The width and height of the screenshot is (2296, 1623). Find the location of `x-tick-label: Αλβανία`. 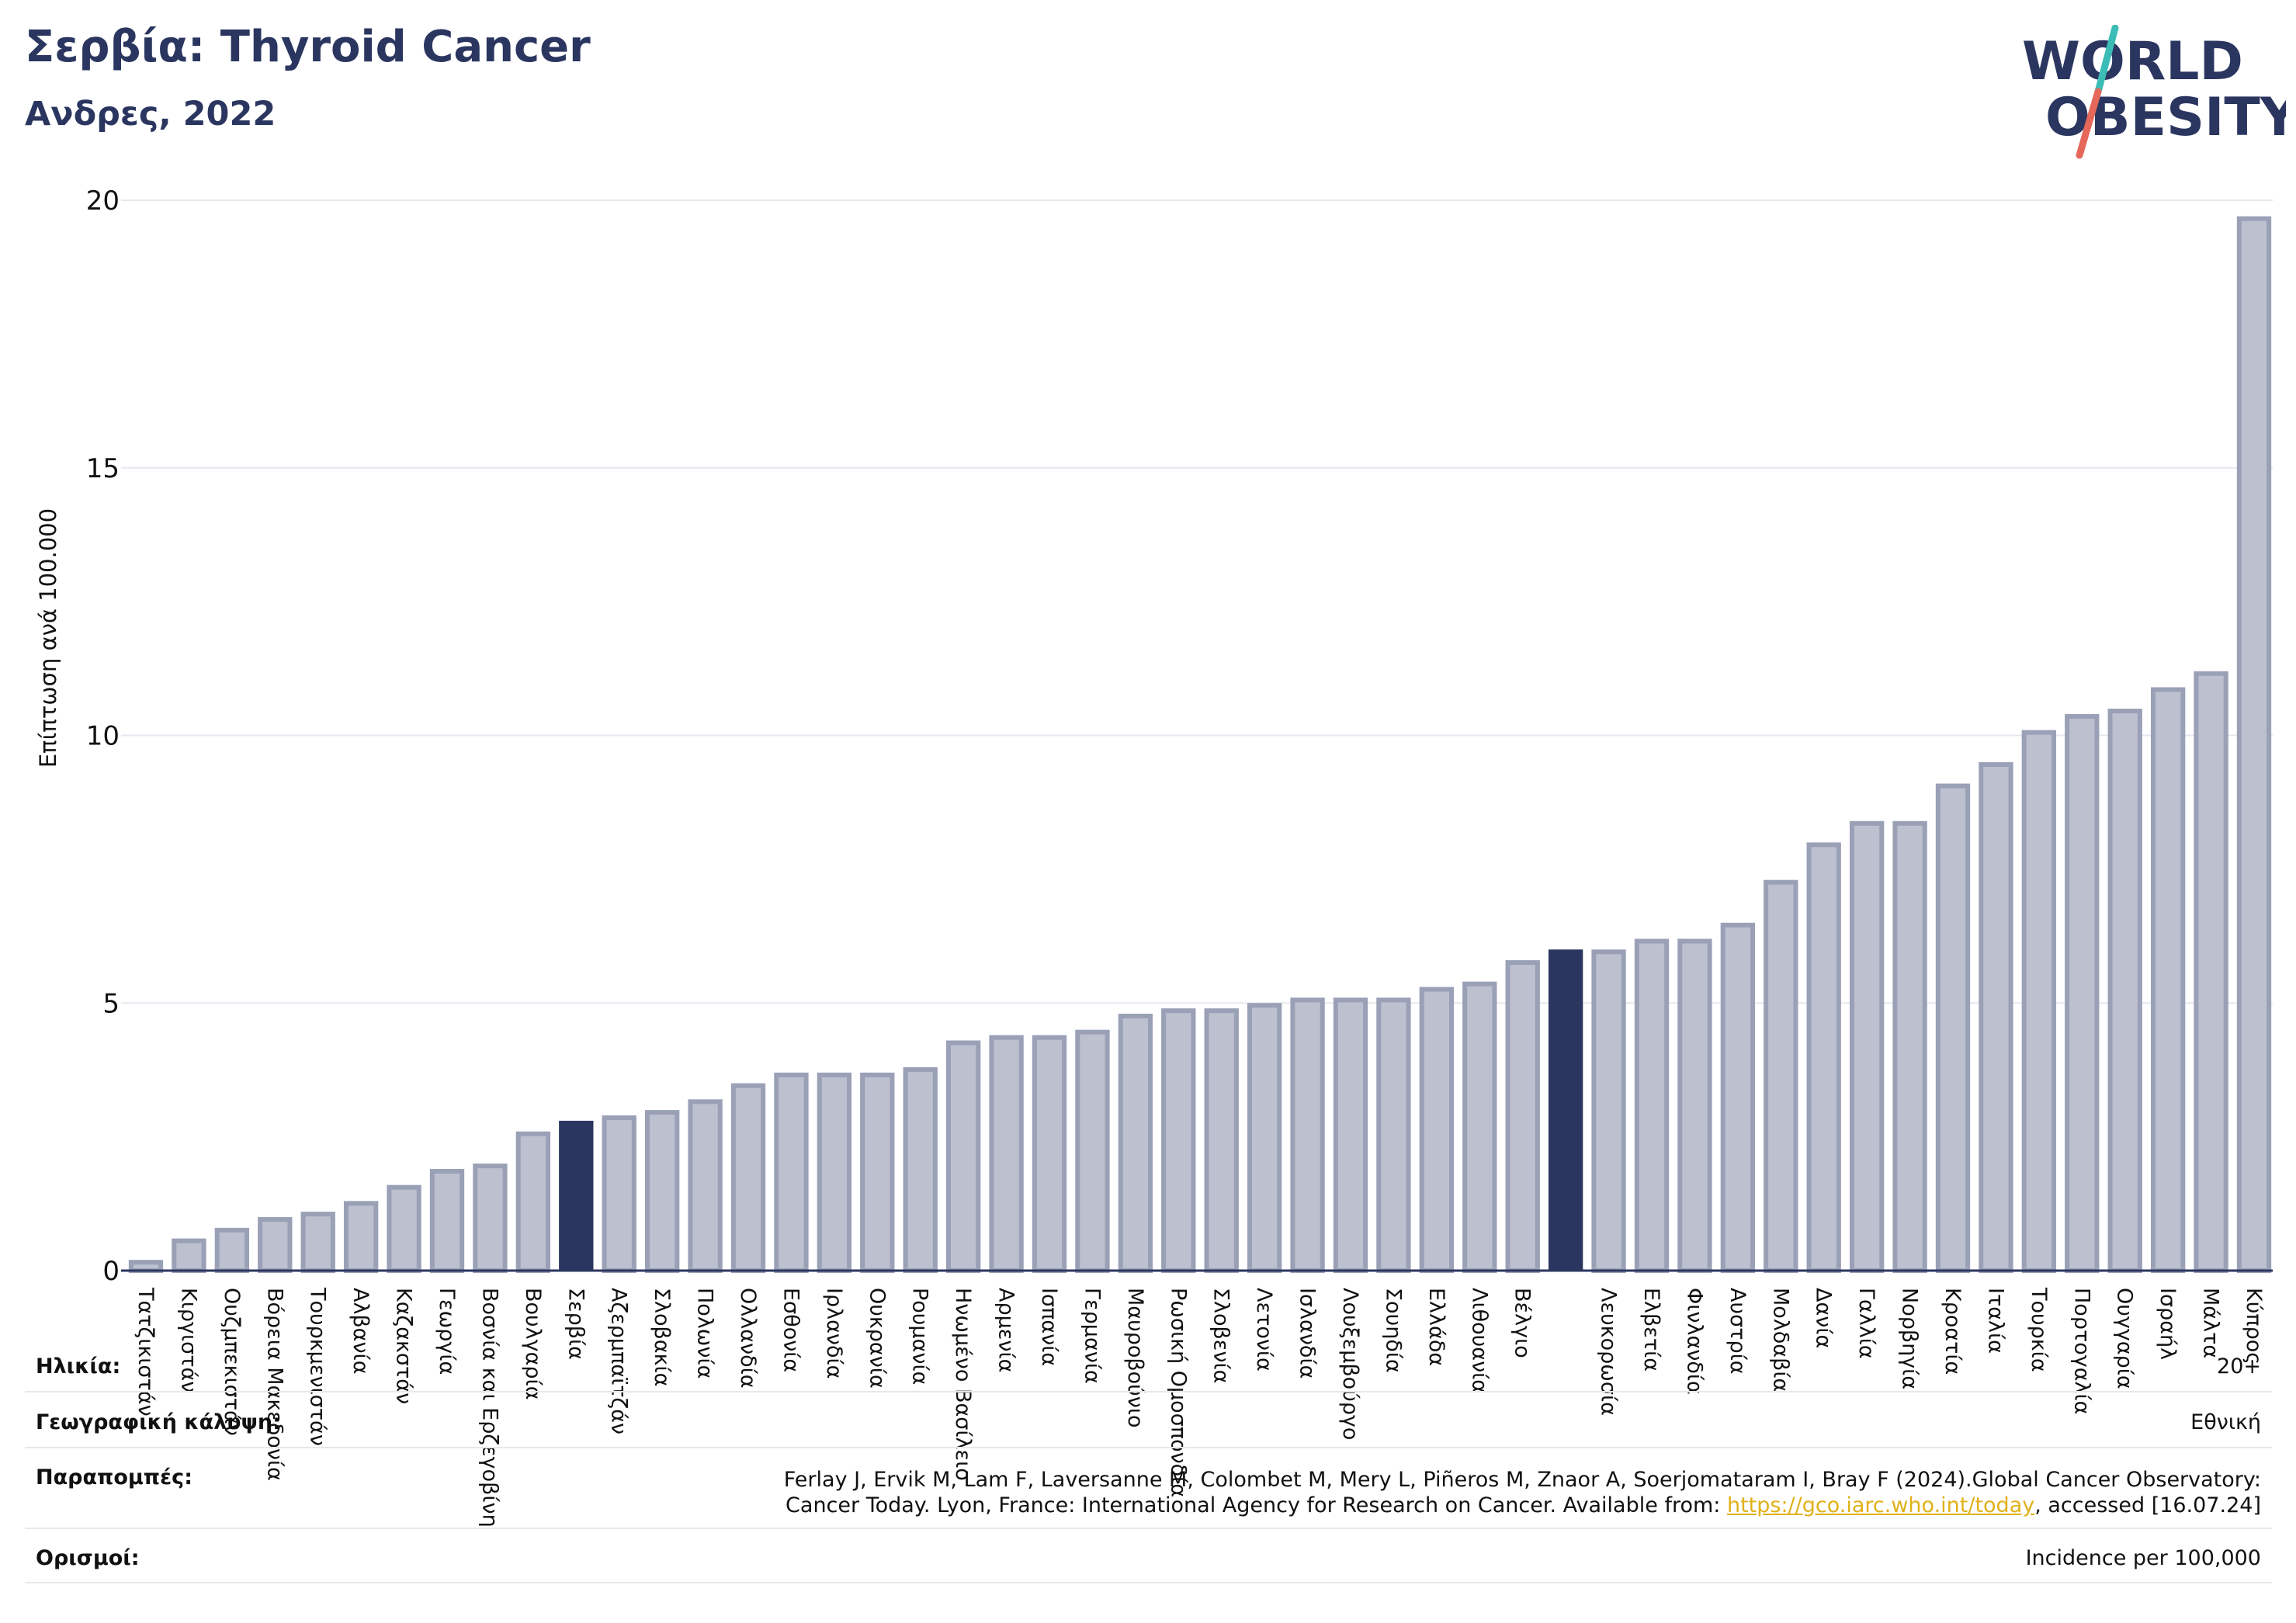

x-tick-label: Αλβανία is located at coordinates (361, 1331).